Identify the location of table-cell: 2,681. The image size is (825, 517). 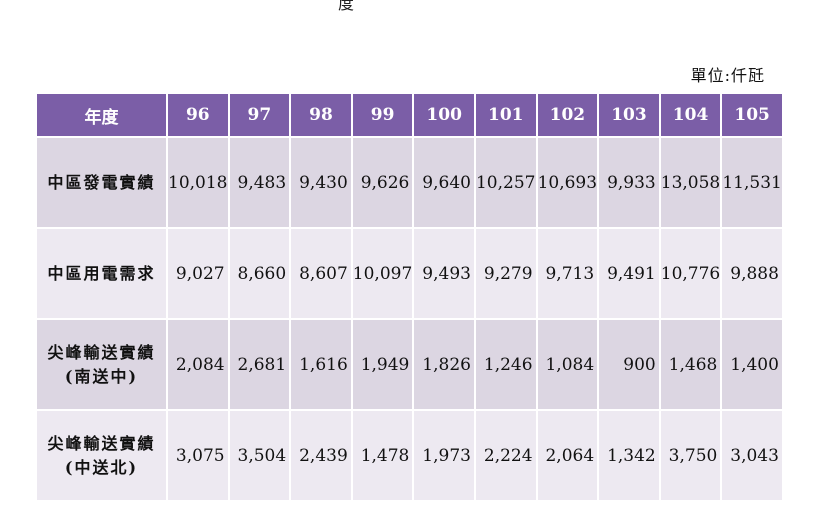
(259, 364).